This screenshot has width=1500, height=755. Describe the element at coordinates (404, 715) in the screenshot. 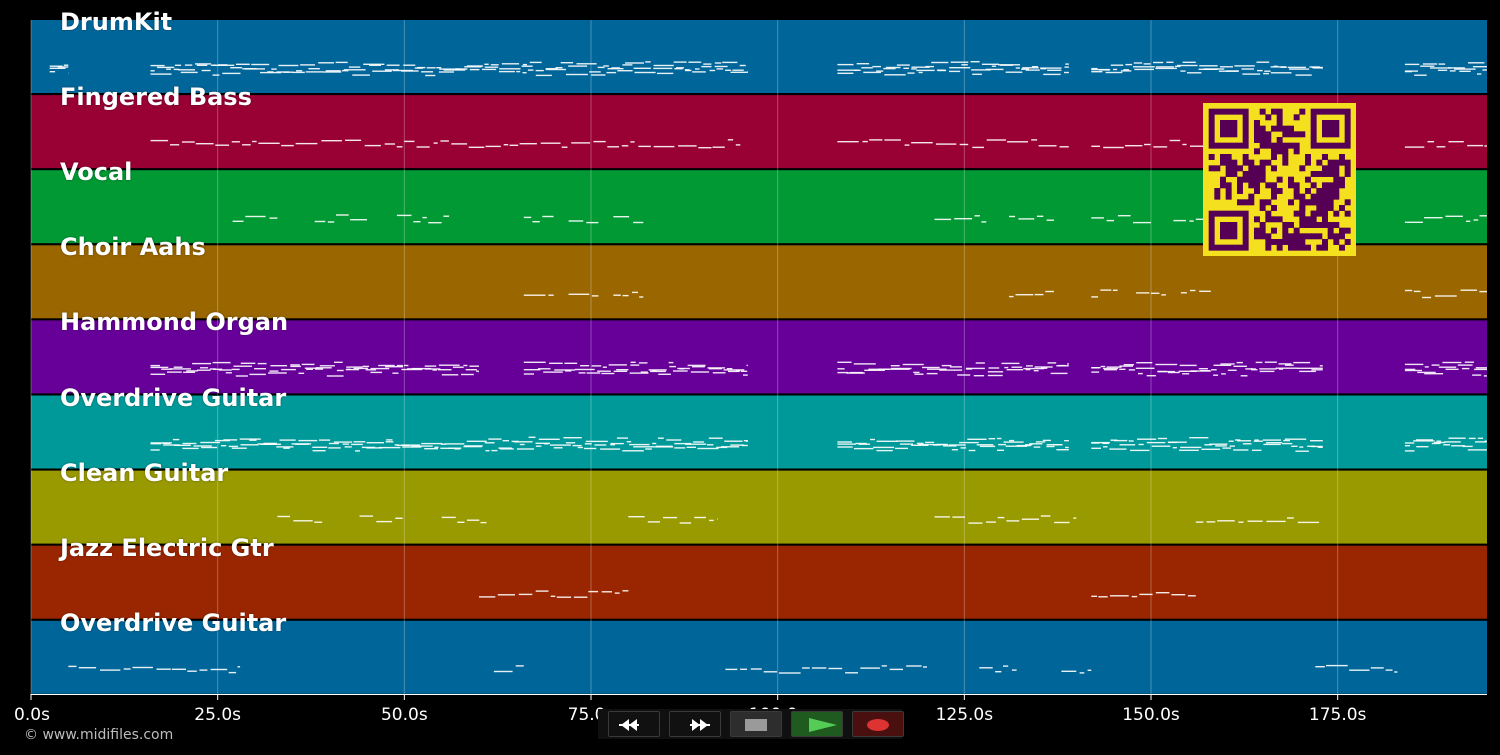

I see `axis-tick-label: 50.0s` at that location.